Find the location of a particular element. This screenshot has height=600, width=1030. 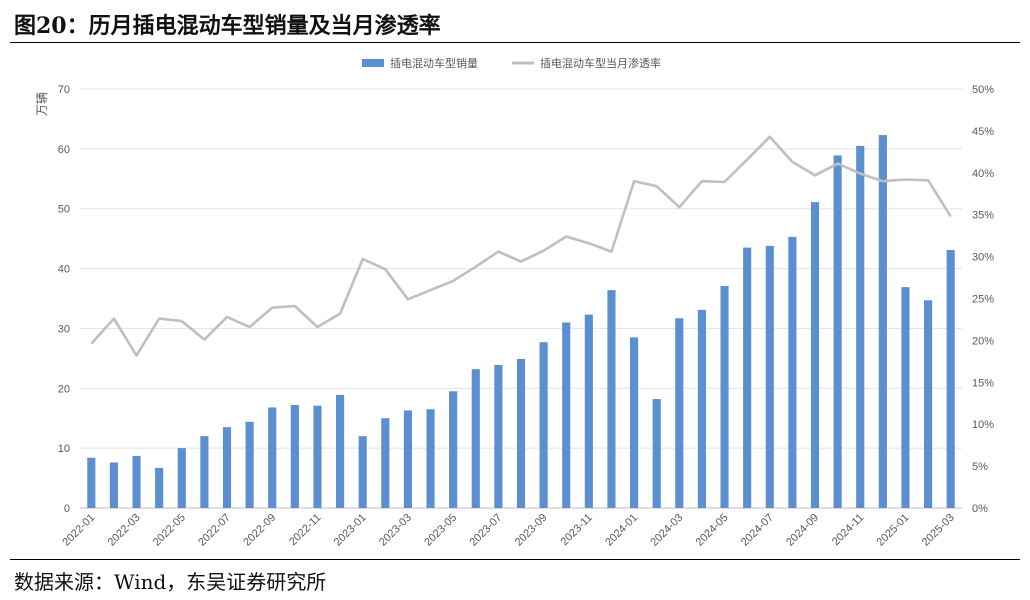

y-right-tick-label: 25% is located at coordinates (983, 300).